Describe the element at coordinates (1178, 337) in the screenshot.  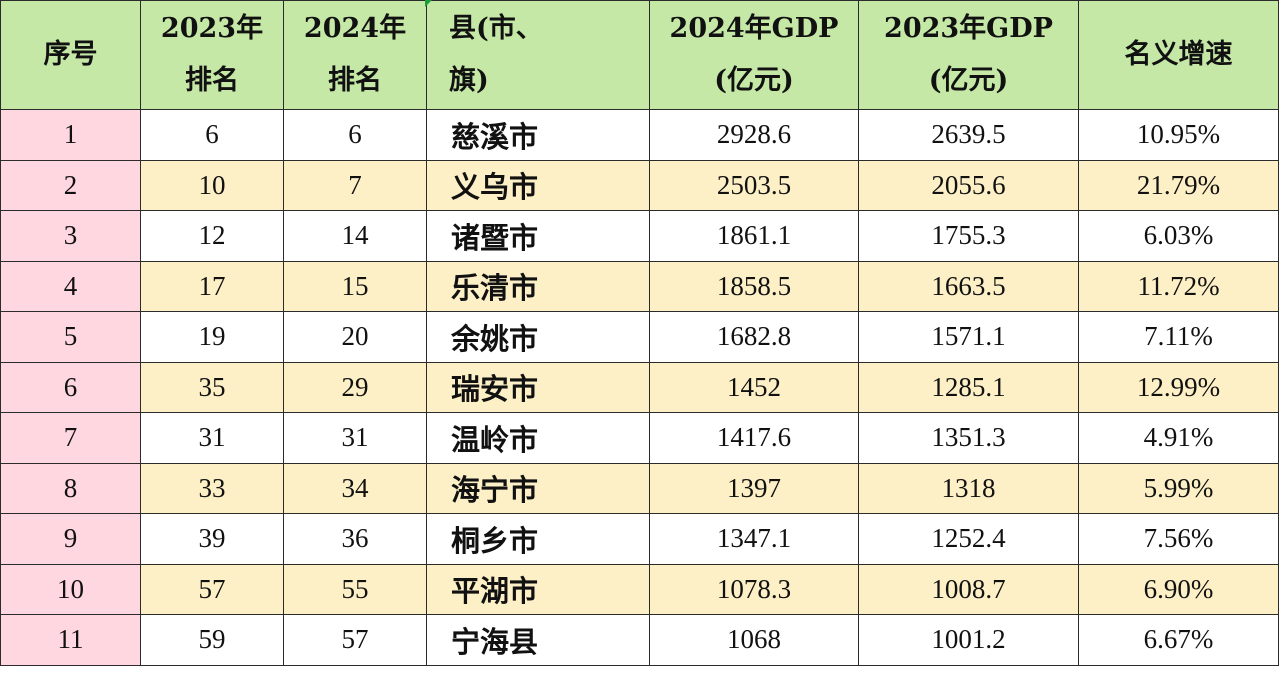
I see `cell-growth: 7.11%` at that location.